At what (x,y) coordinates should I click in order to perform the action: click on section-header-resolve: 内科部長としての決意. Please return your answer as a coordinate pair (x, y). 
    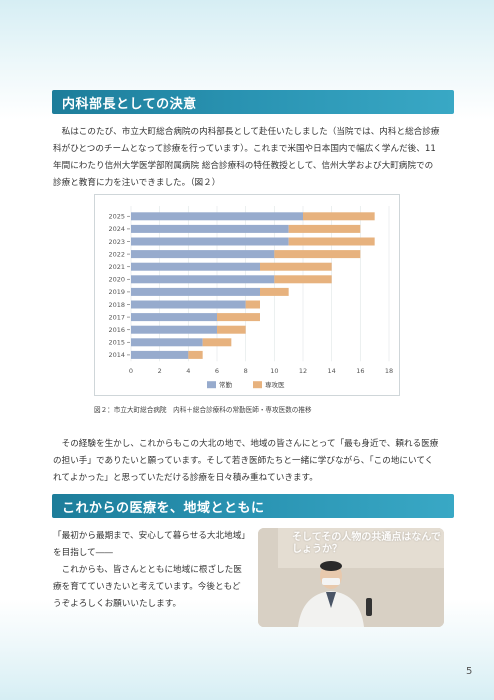
    Looking at the image, I should click on (253, 102).